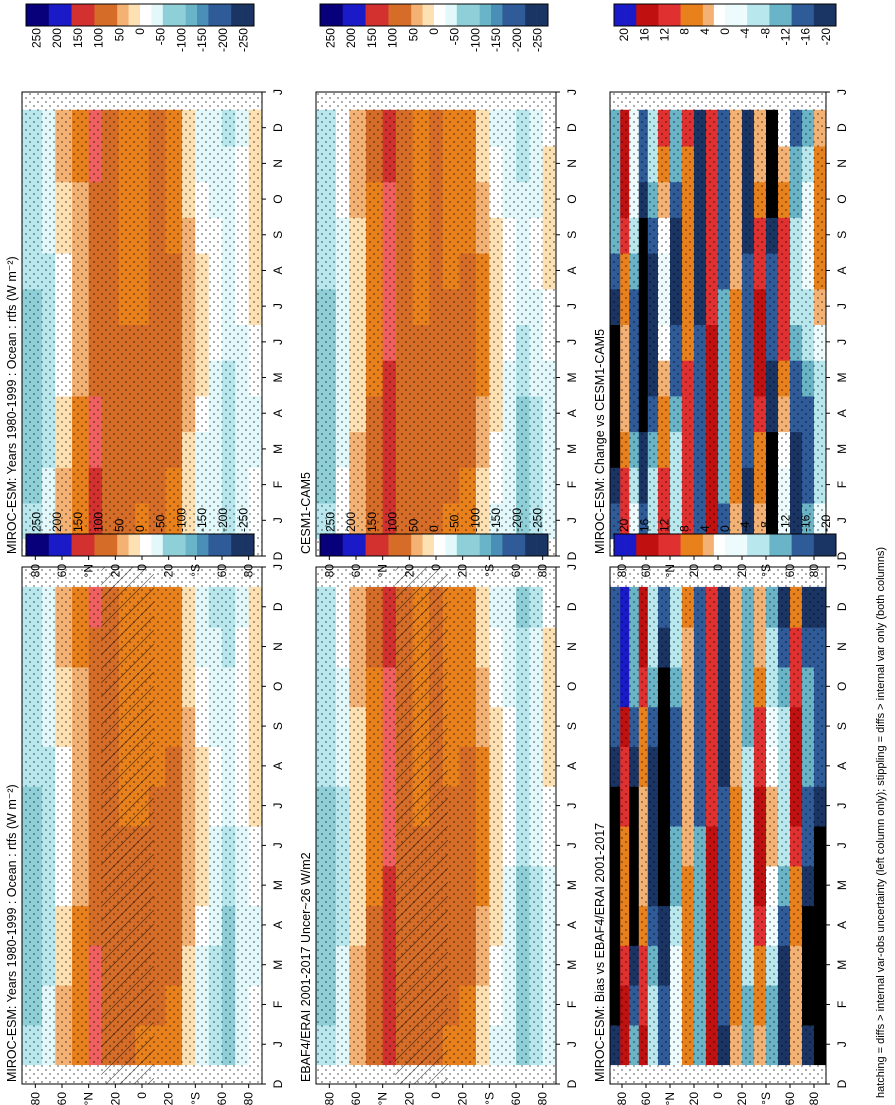  I want to click on colorbar-tick-label: 20, so click(624, 525).